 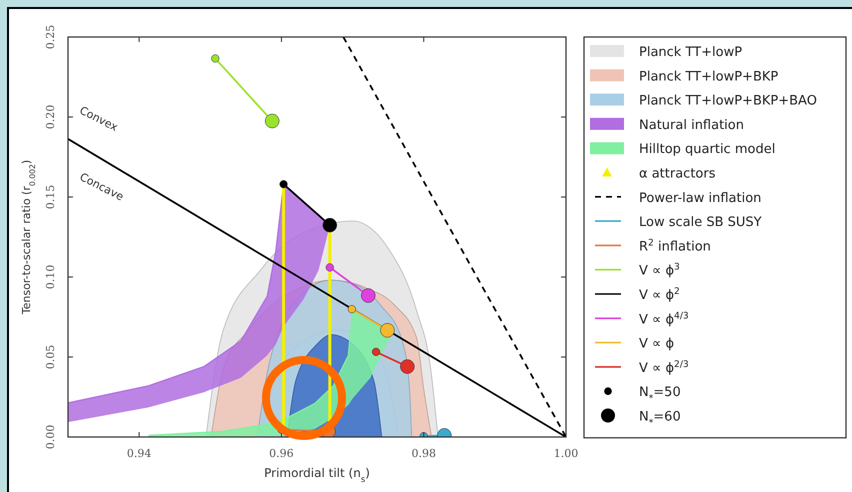 I want to click on legend-label: Planck TT+lowP+BKP+BAO, so click(x=728, y=101).